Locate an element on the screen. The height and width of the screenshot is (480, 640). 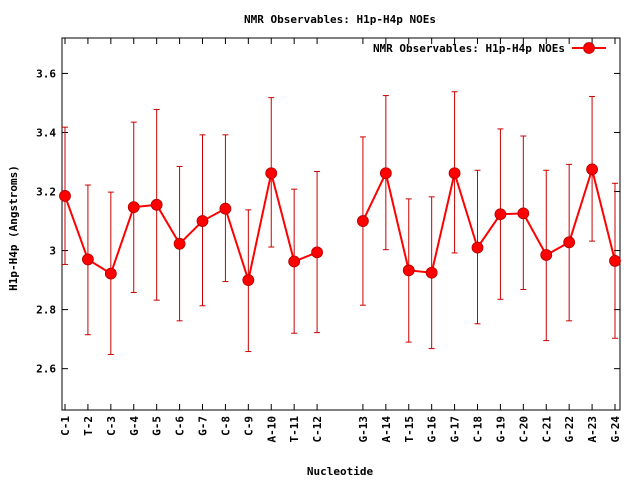
x-tick-label: A-23 is located at coordinates (592, 429).